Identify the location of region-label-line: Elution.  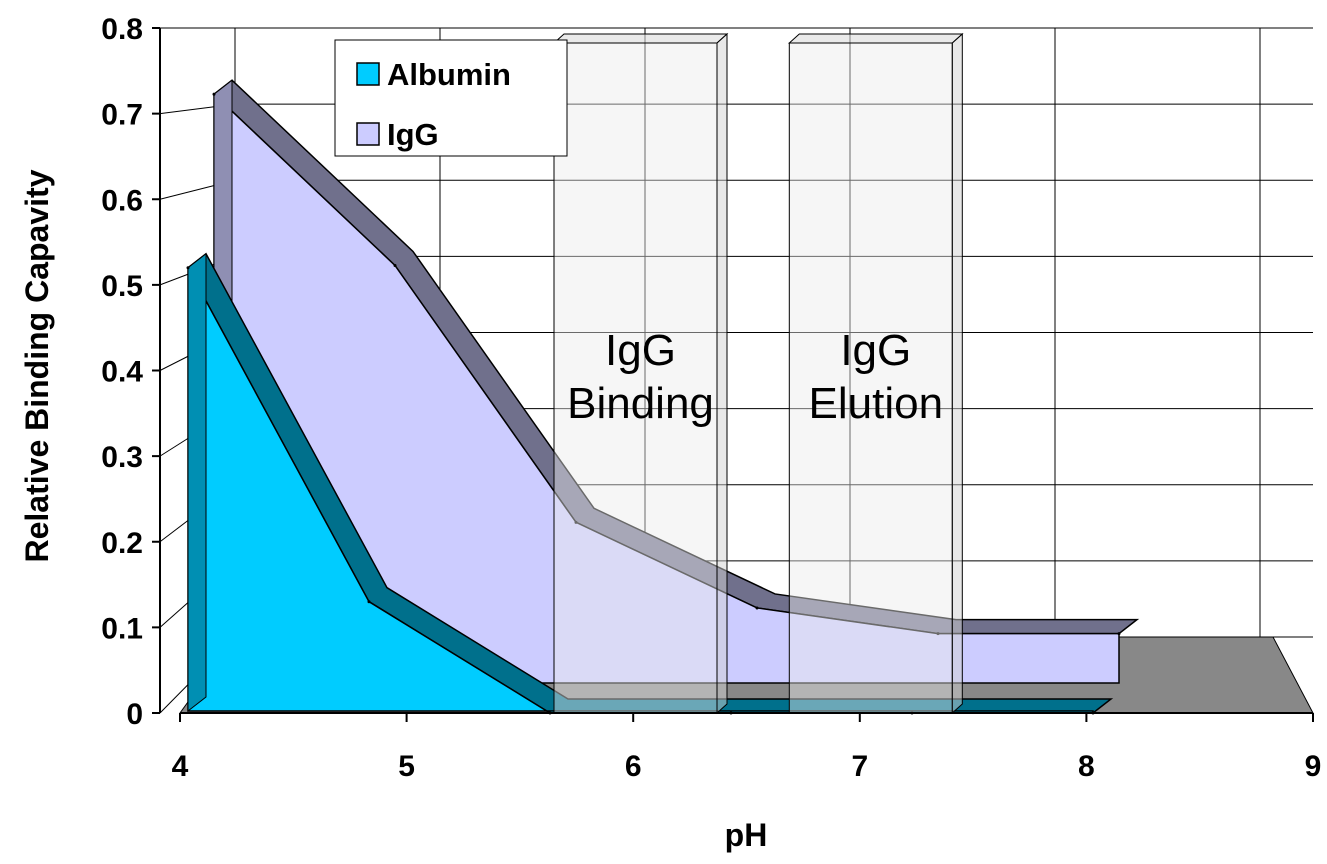
(876, 403).